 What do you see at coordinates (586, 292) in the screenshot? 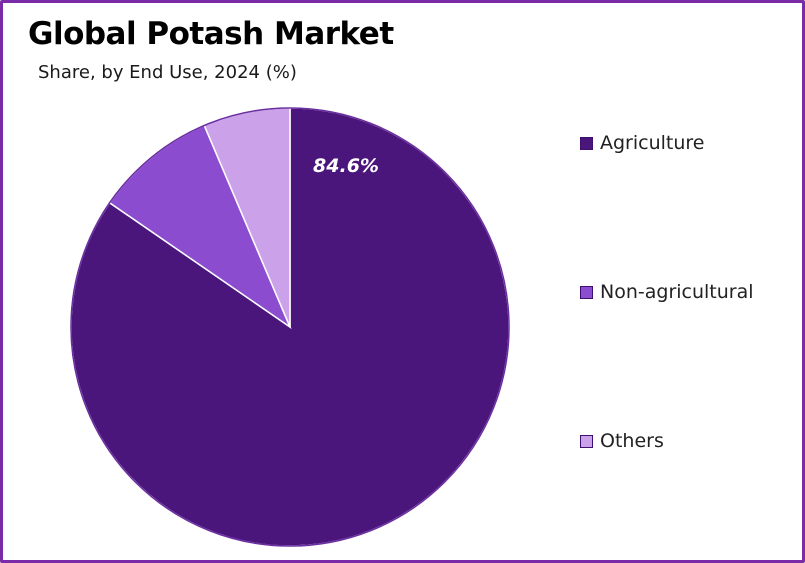
I see `legend-swatch-non-agricultural` at bounding box center [586, 292].